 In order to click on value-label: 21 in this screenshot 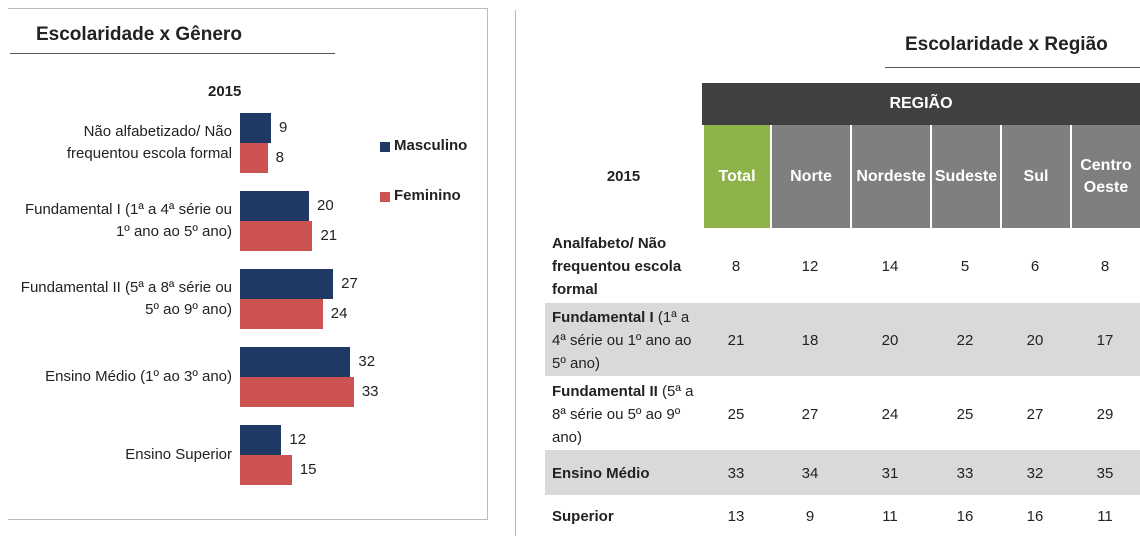, I will do `click(329, 235)`.